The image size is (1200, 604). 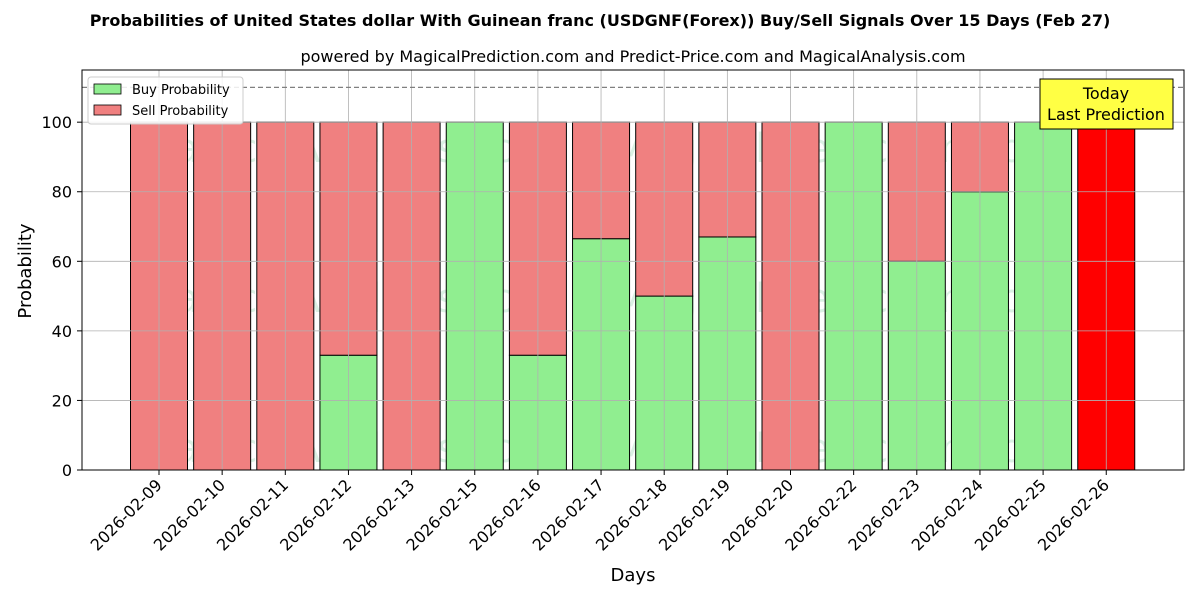 I want to click on y-axis-label: Probability, so click(x=25, y=270).